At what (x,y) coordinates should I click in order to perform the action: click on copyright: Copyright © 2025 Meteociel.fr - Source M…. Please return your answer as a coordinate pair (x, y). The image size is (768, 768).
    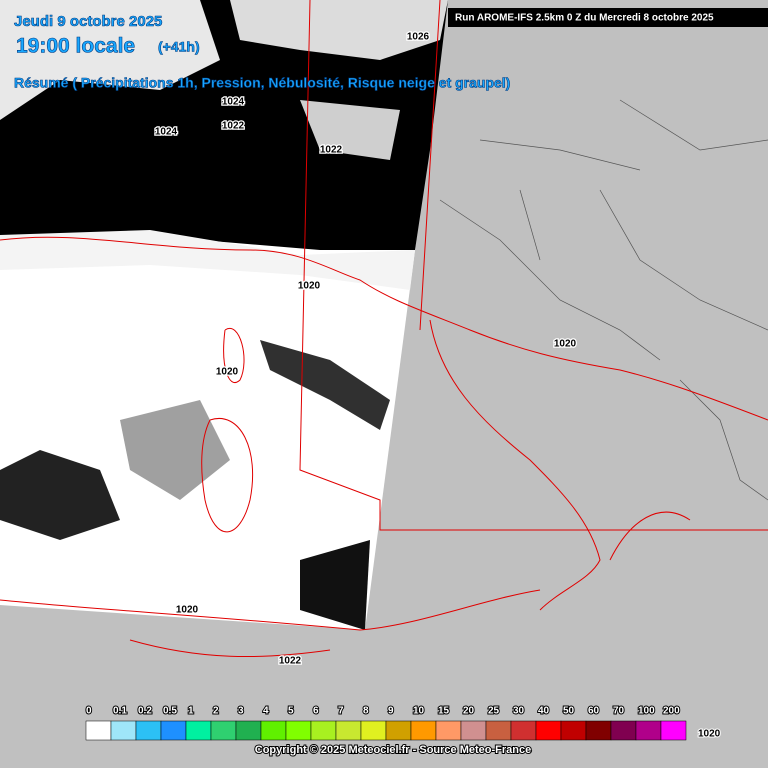
    Looking at the image, I should click on (393, 750).